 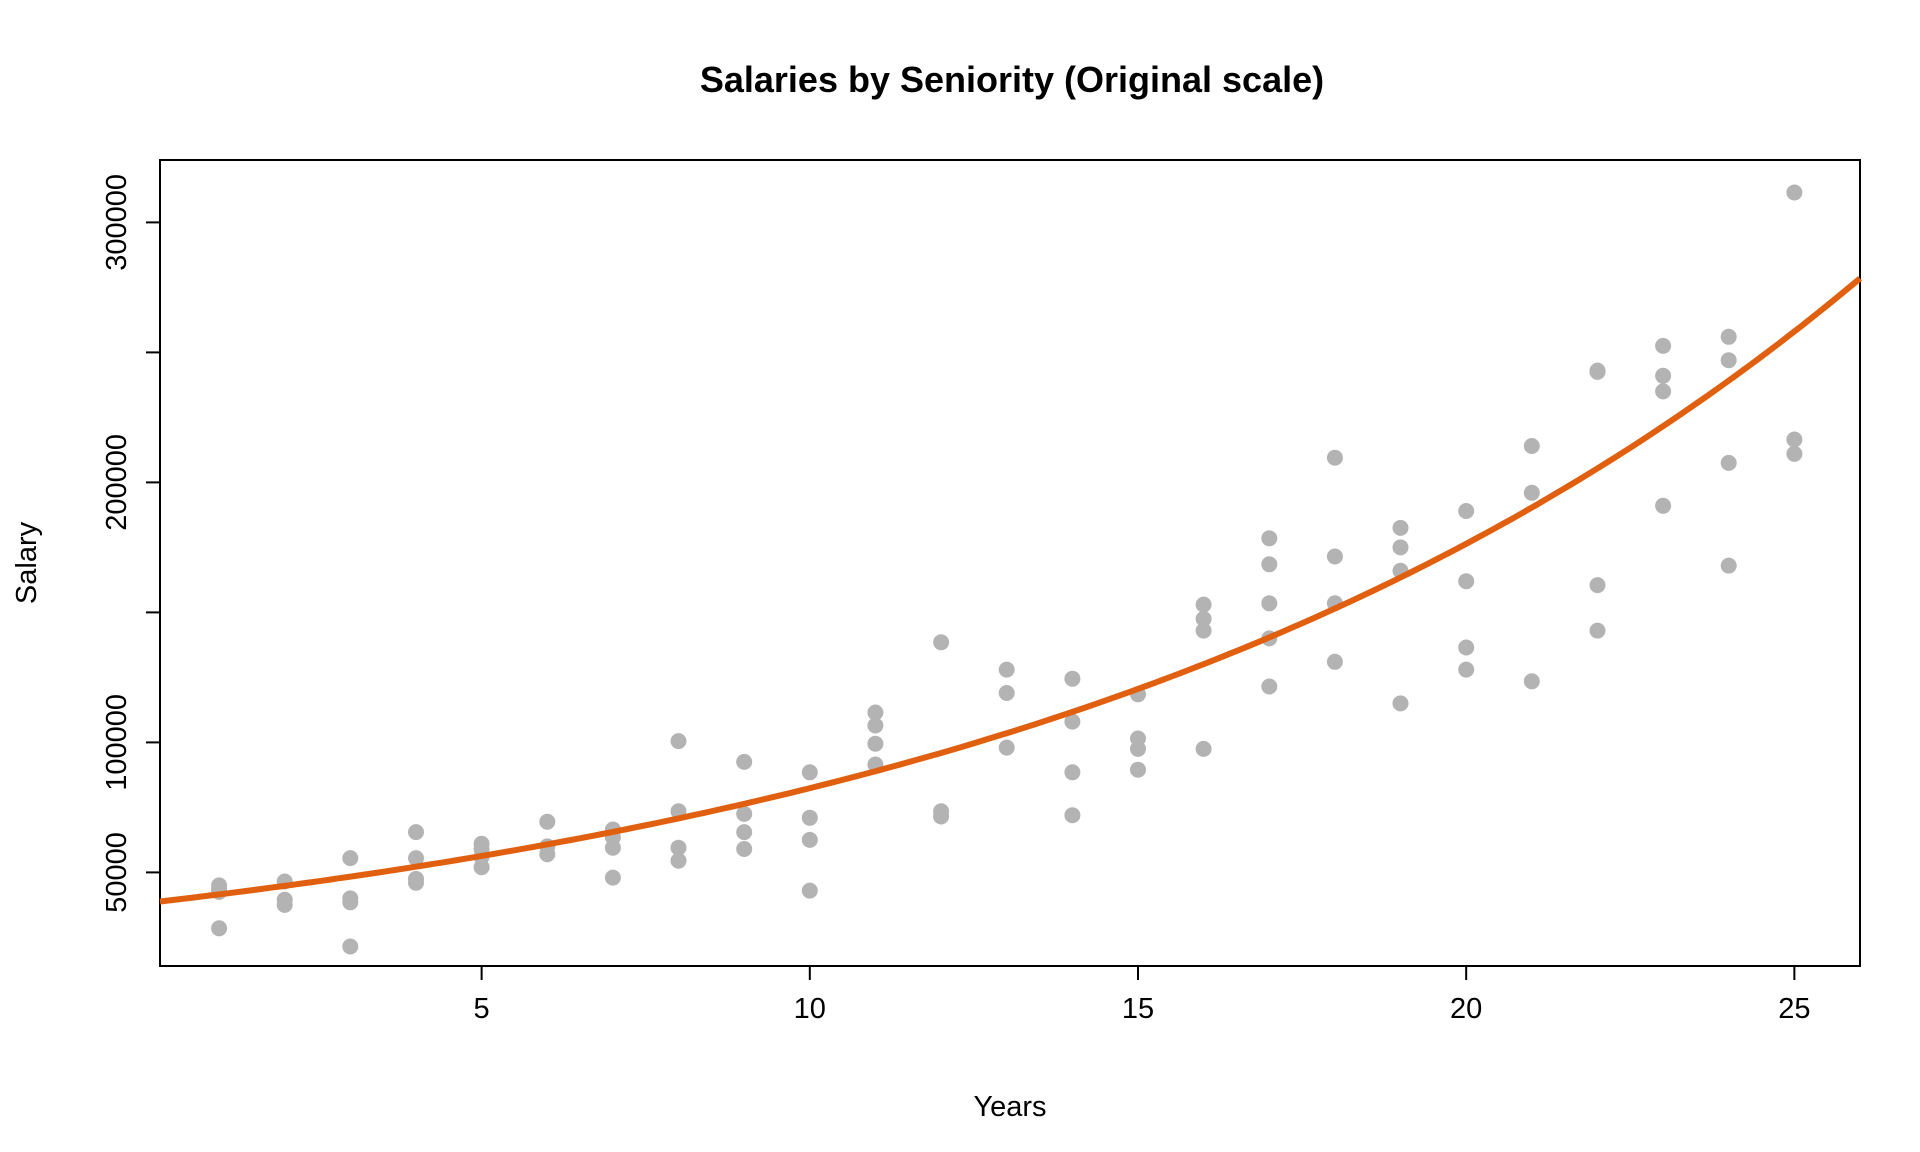 I want to click on x-axis-label: Years, so click(x=1009, y=1107).